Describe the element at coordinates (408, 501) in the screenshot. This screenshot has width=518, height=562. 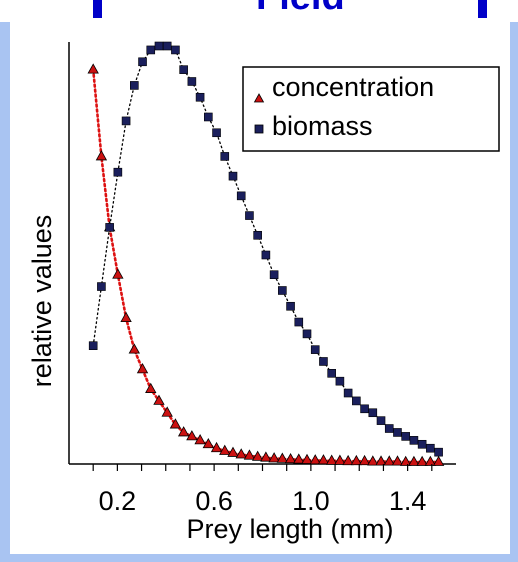
I see `x-tick-label: 1.4` at that location.